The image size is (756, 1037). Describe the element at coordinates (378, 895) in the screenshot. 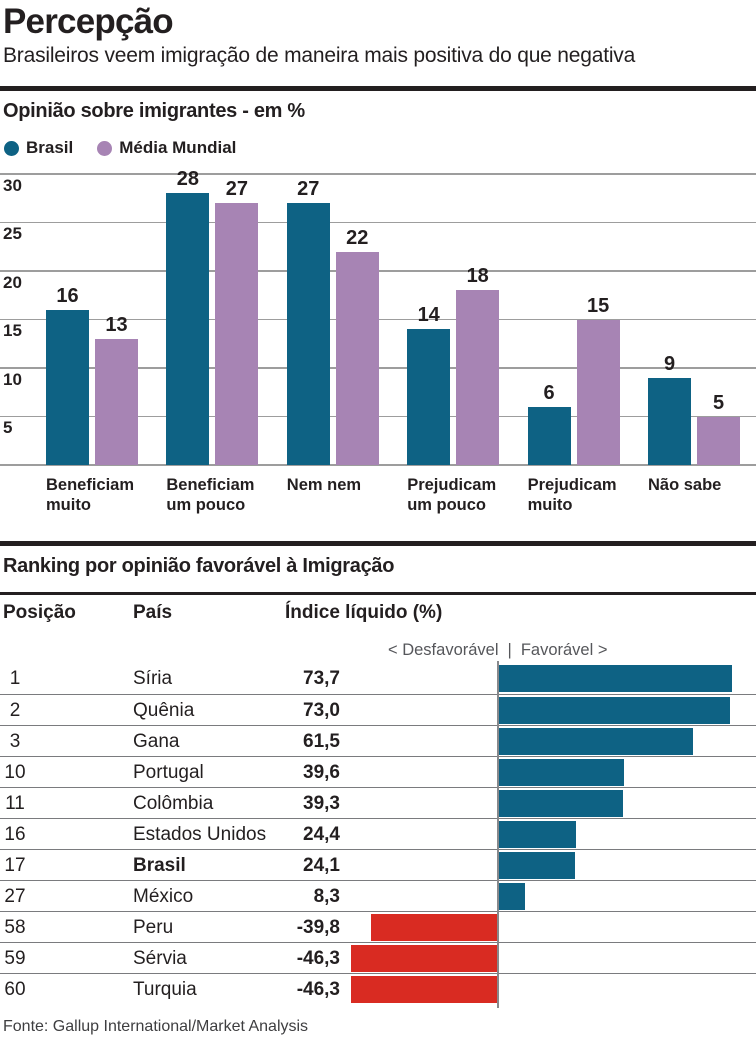

I see `table-row: 27 México 8,3` at that location.